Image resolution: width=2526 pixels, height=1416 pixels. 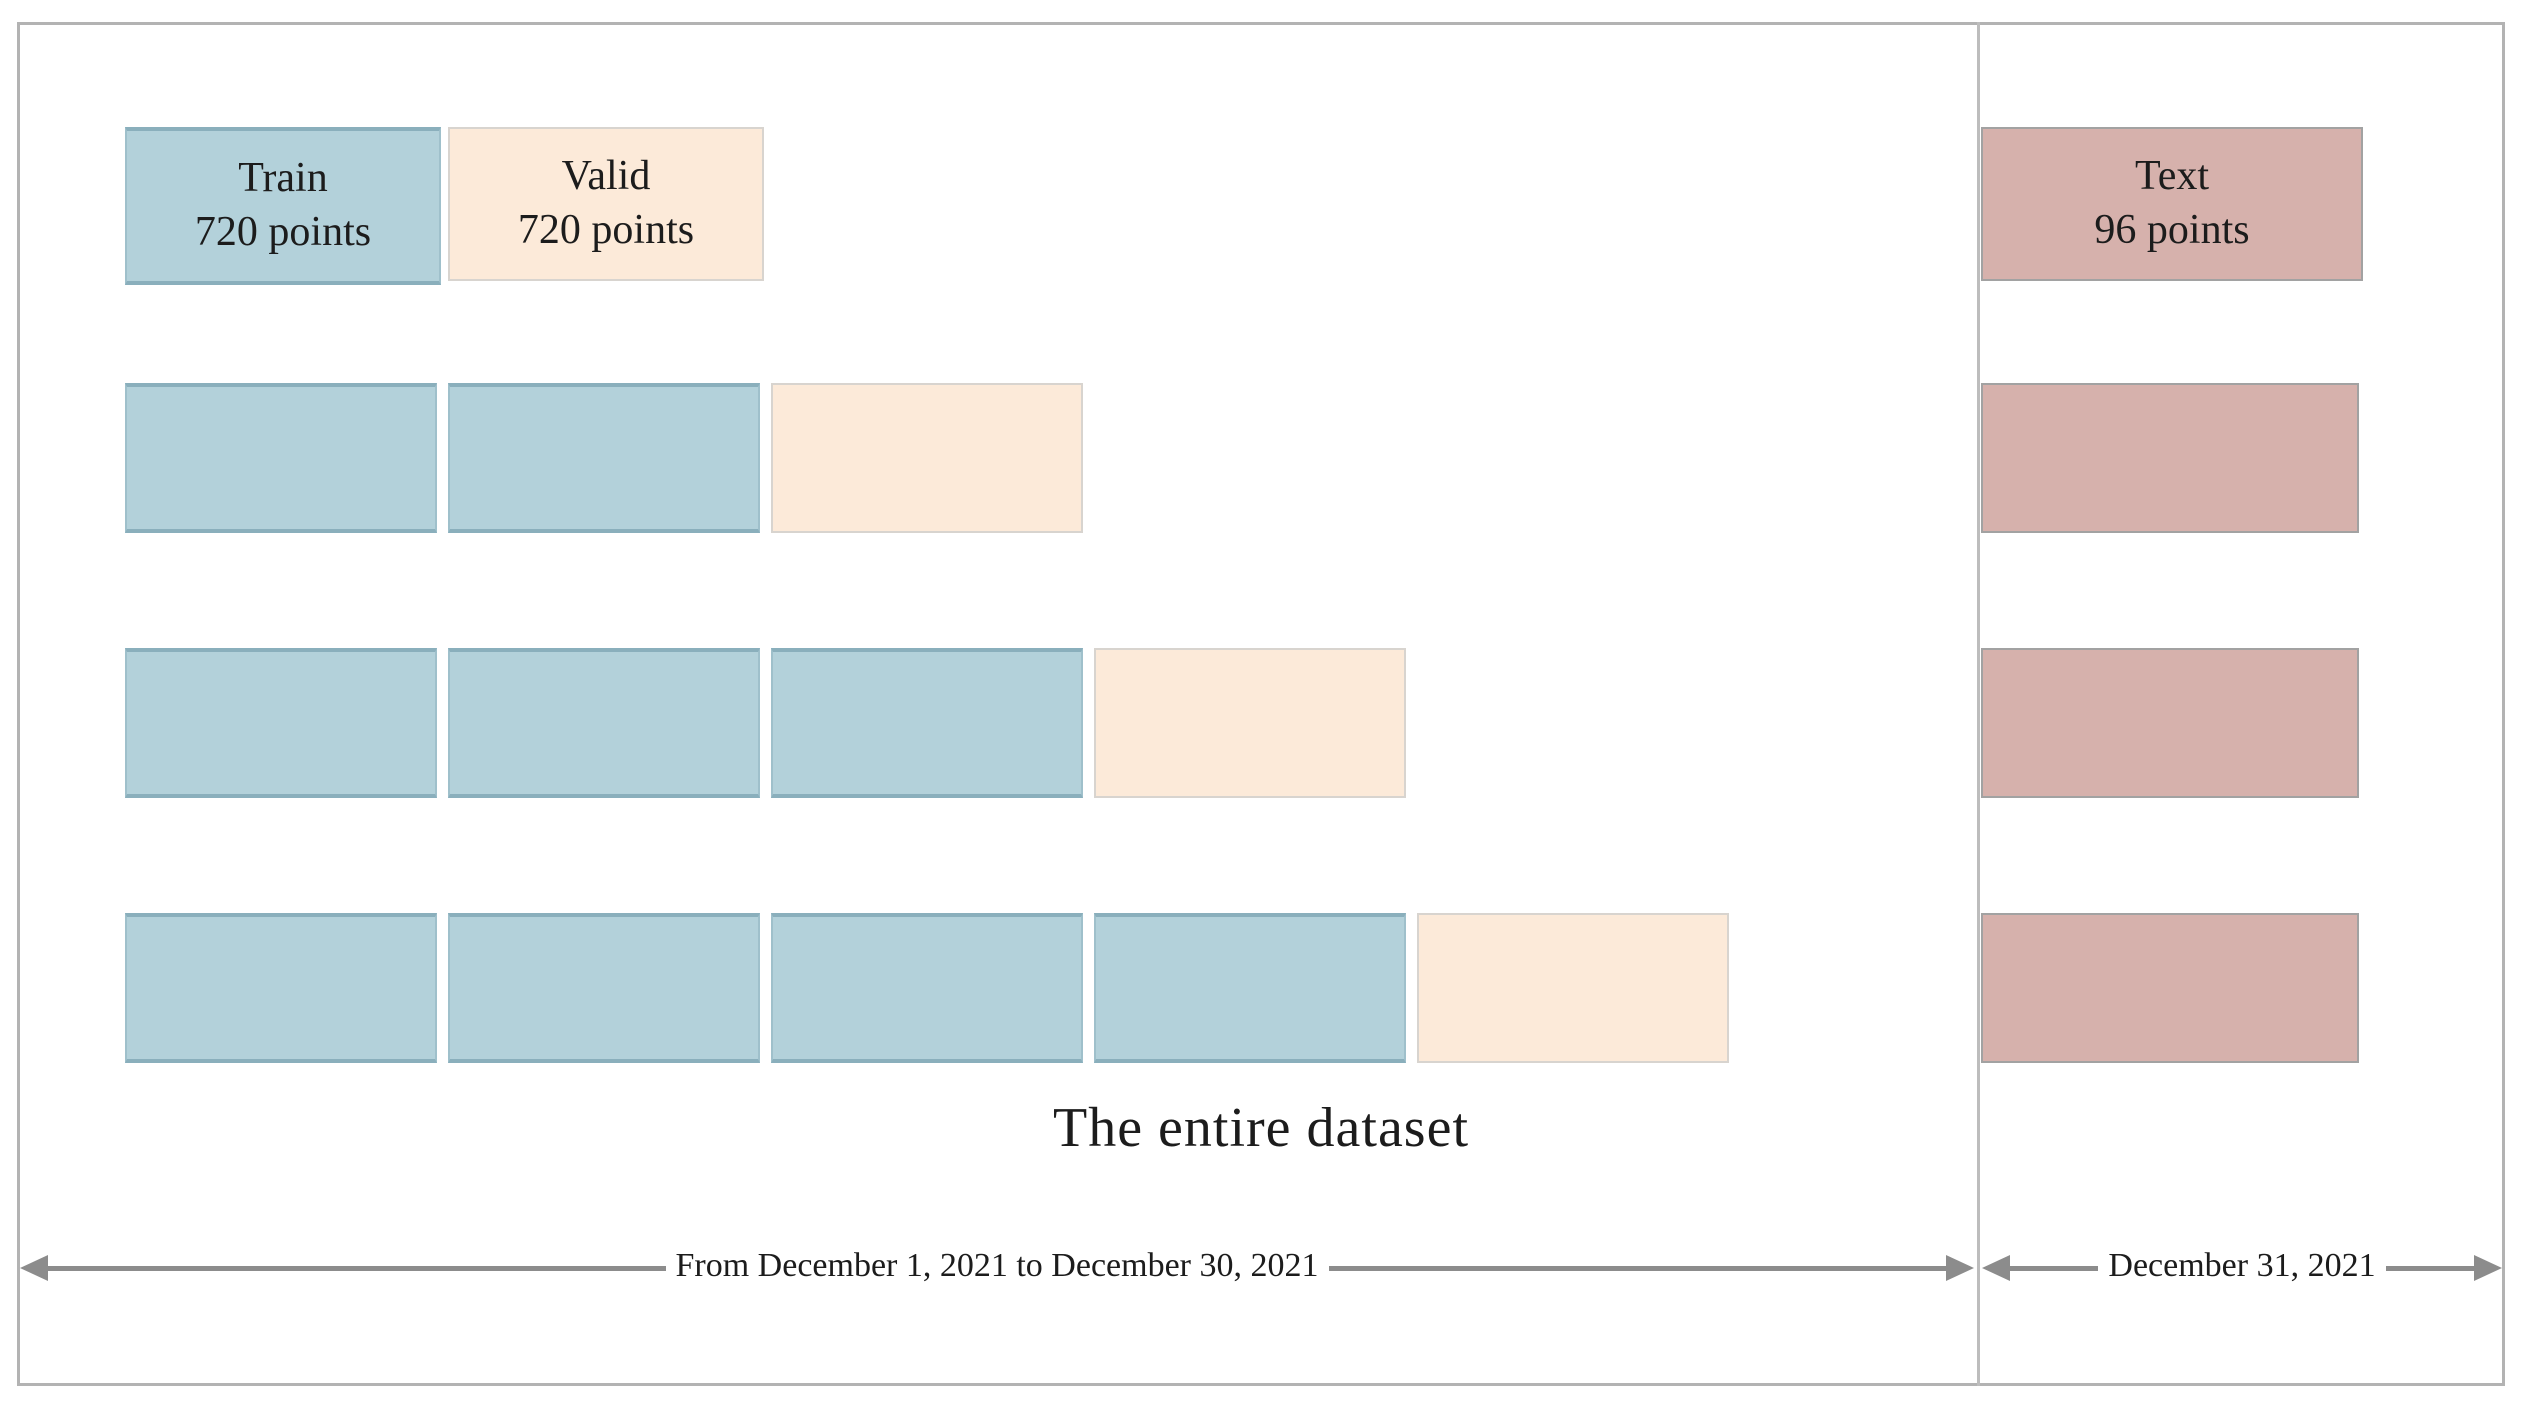 What do you see at coordinates (606, 230) in the screenshot?
I see `legend-valid-size: 720 points` at bounding box center [606, 230].